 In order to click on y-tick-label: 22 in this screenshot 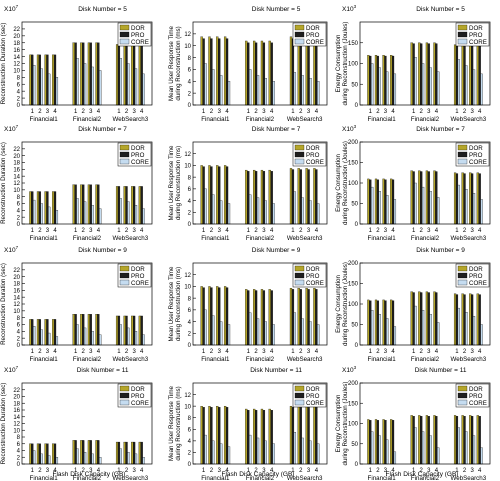, I will do `click(16, 30)`.